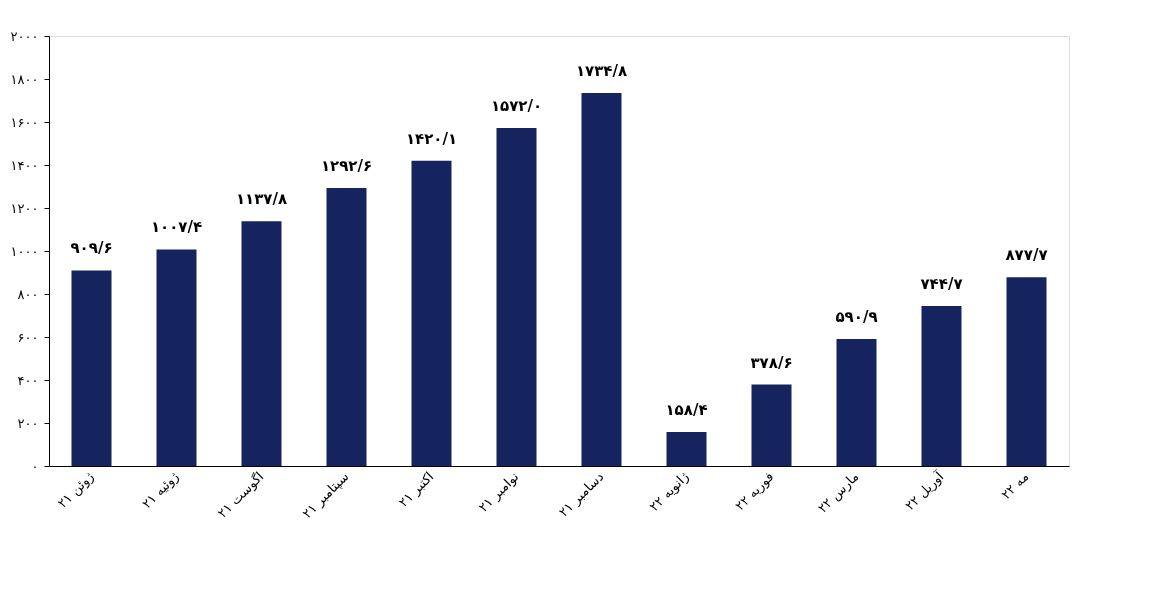  What do you see at coordinates (771, 362) in the screenshot?
I see `data-label: ۳۷۸/۶` at bounding box center [771, 362].